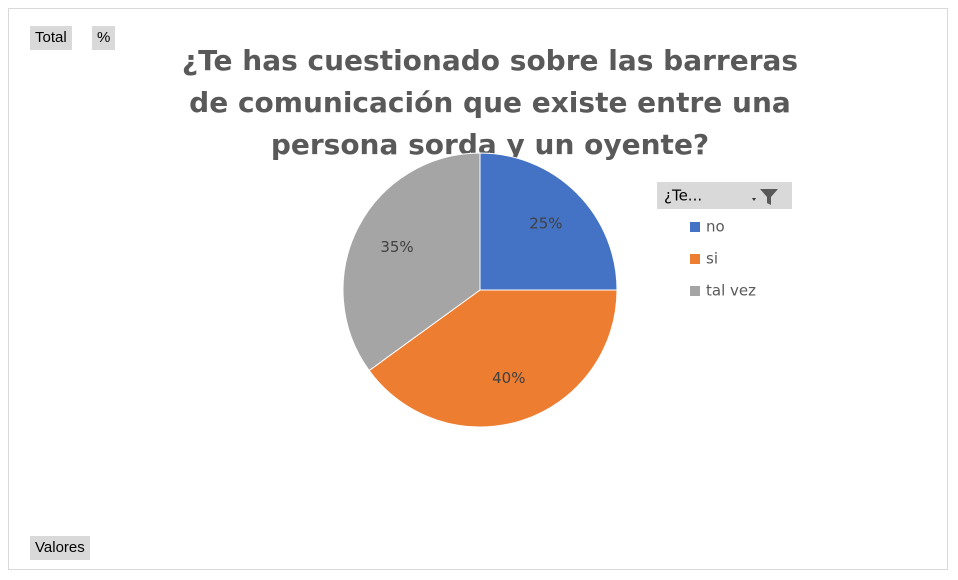 The height and width of the screenshot is (580, 958). Describe the element at coordinates (754, 199) in the screenshot. I see `dropdown-icon` at that location.